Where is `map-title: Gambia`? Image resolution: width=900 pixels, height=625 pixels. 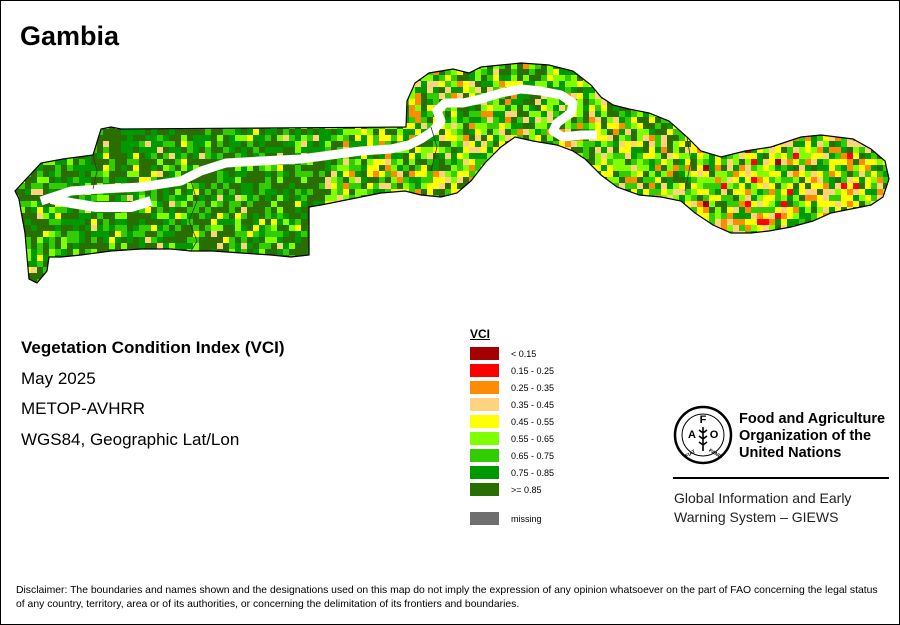 map-title: Gambia is located at coordinates (70, 36).